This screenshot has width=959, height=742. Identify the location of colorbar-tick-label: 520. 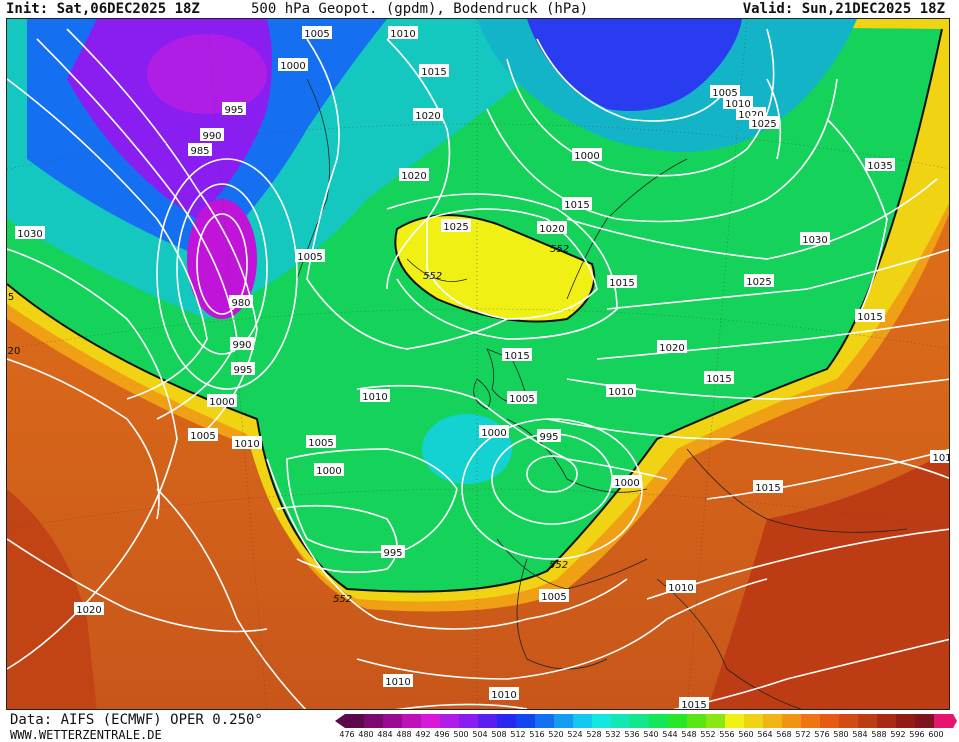
(556, 734).